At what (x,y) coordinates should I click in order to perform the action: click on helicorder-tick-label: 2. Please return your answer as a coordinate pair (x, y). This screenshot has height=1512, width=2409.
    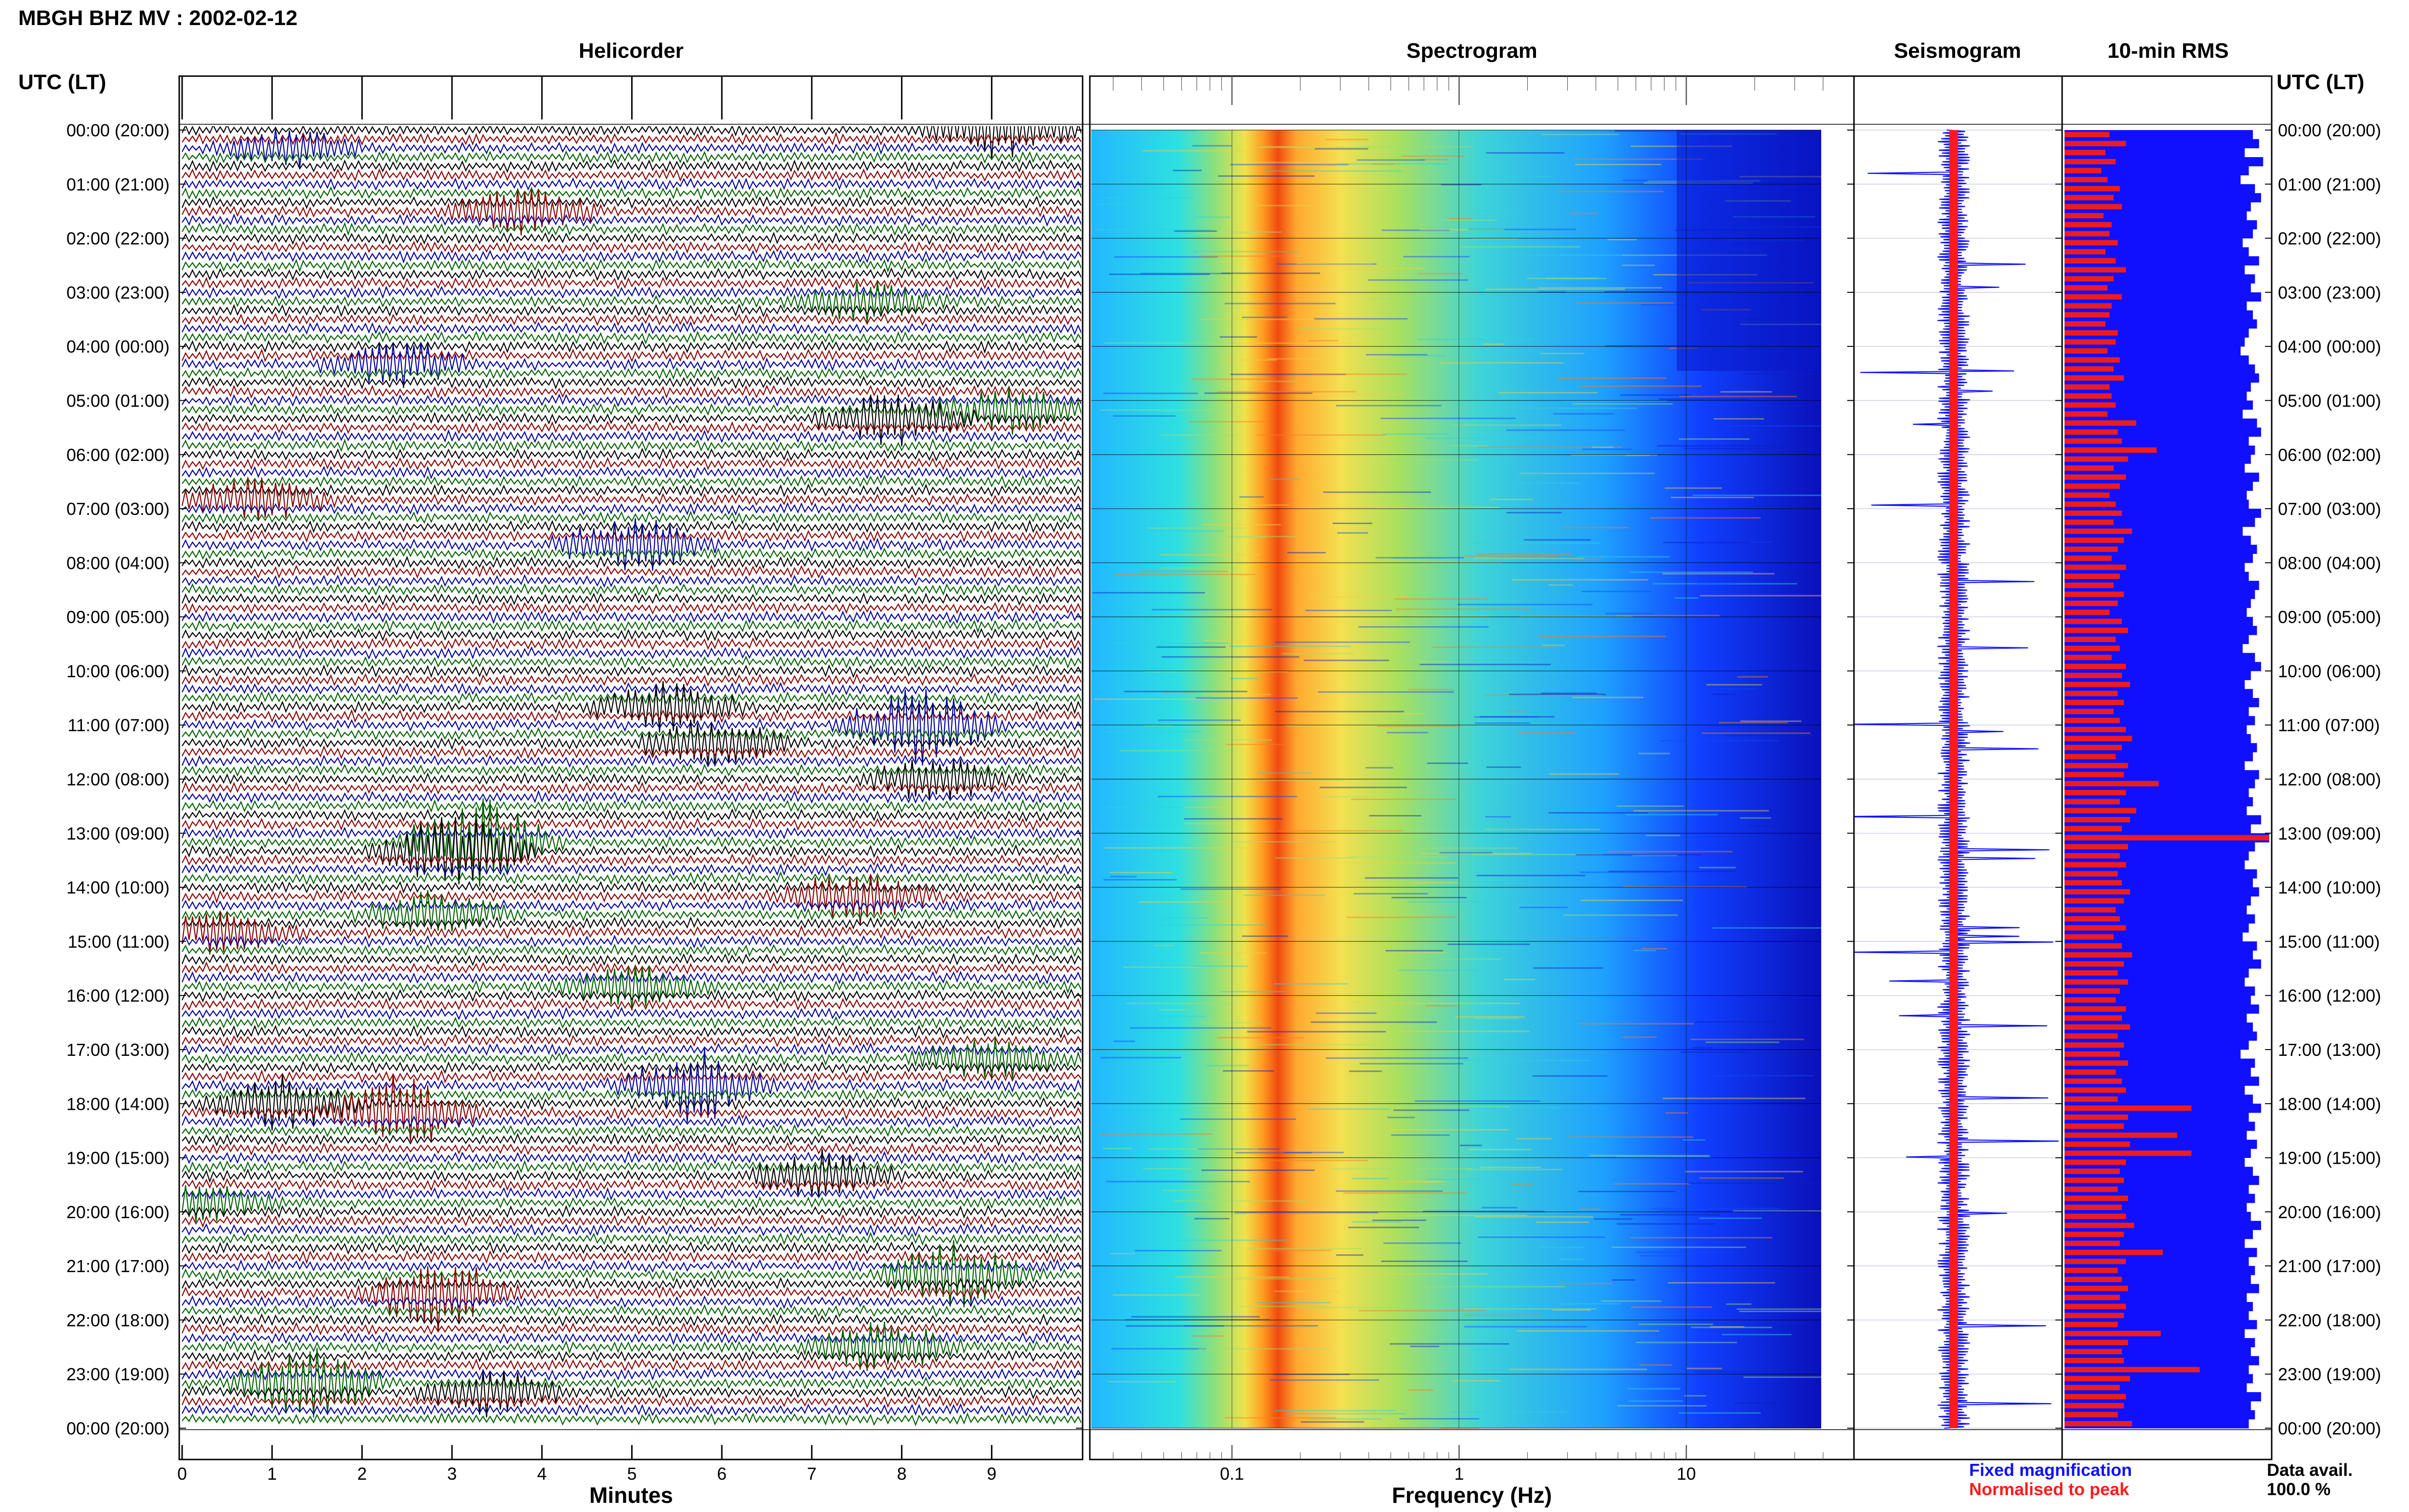
    Looking at the image, I should click on (362, 1474).